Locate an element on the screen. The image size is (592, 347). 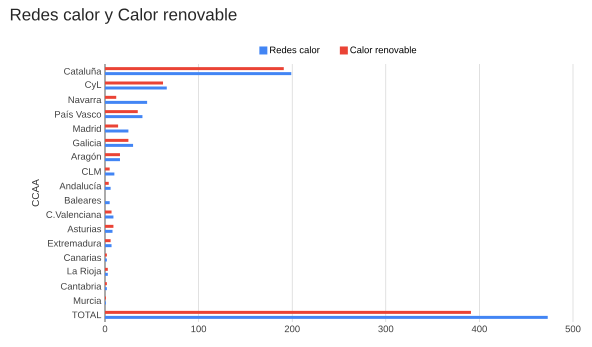
x-tick-label: 500 is located at coordinates (573, 329).